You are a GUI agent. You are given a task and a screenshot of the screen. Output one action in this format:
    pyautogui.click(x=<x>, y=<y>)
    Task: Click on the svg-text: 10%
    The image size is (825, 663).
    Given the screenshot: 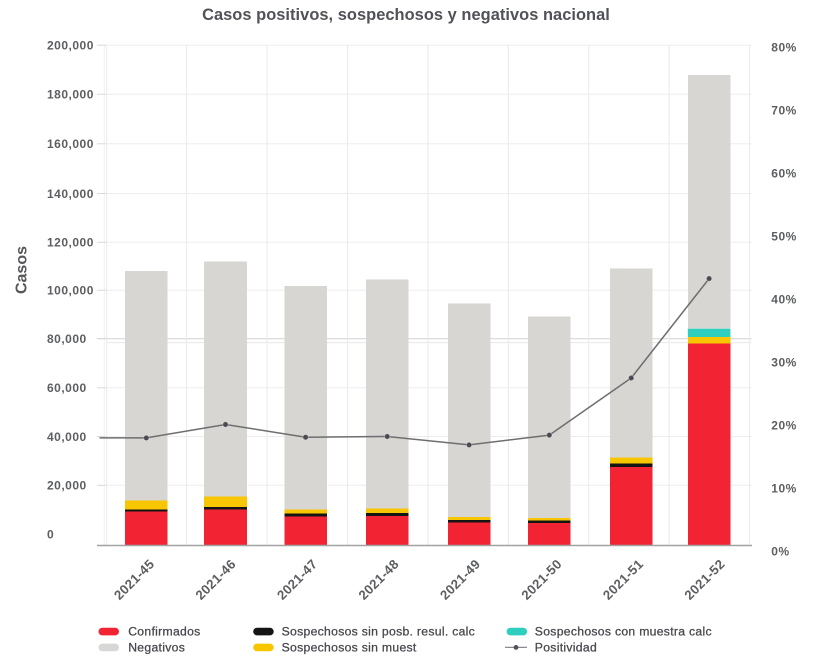 What is the action you would take?
    pyautogui.click(x=784, y=488)
    